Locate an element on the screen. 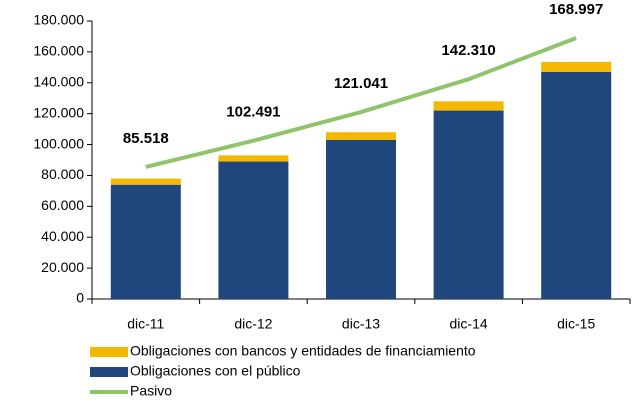 The image size is (633, 402). x-tick-label: dic-15 is located at coordinates (576, 324).